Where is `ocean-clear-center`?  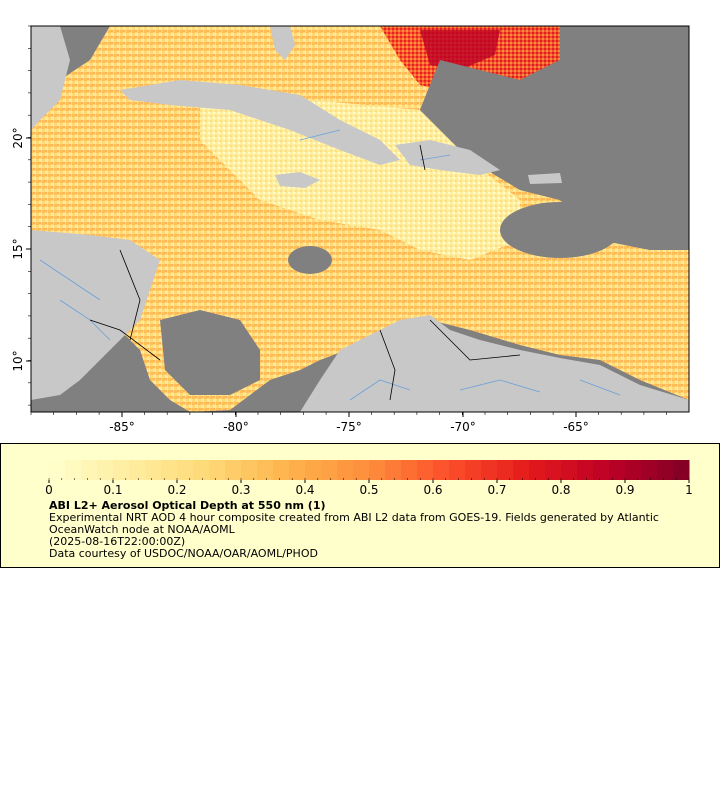 ocean-clear-center is located at coordinates (310, 260).